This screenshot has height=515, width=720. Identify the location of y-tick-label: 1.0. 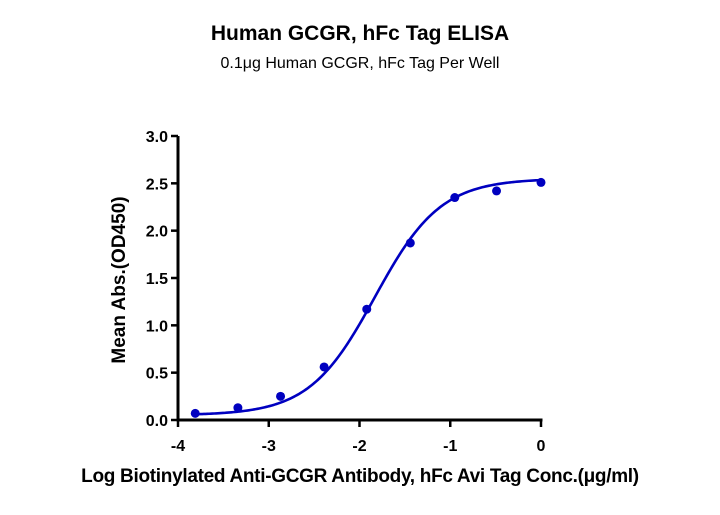
(157, 326).